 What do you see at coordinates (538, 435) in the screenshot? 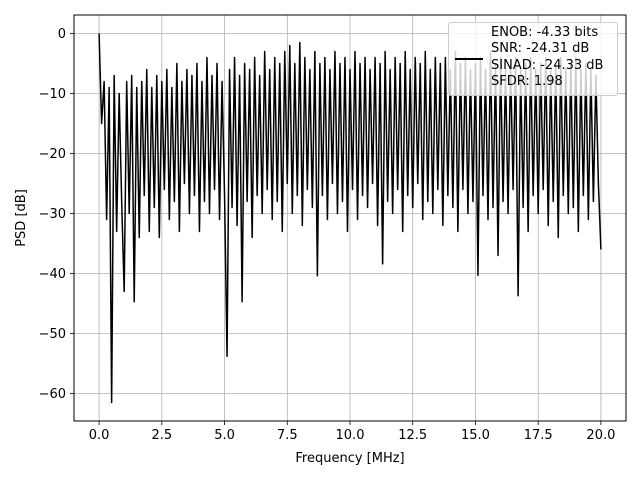
I see `x-tick-label: 17.5` at bounding box center [538, 435].